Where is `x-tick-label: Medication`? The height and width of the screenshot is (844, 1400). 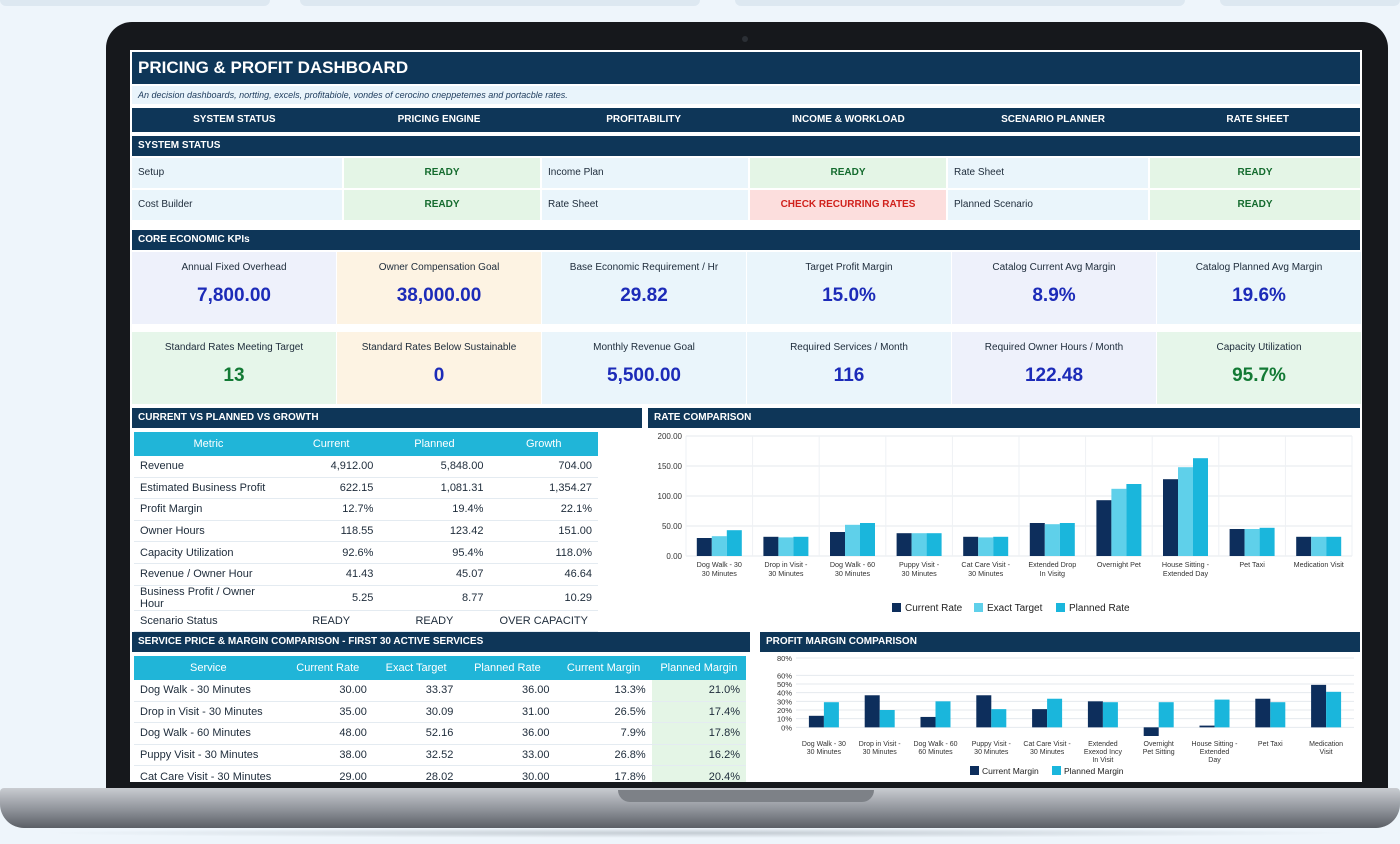 x-tick-label: Medication is located at coordinates (1326, 744).